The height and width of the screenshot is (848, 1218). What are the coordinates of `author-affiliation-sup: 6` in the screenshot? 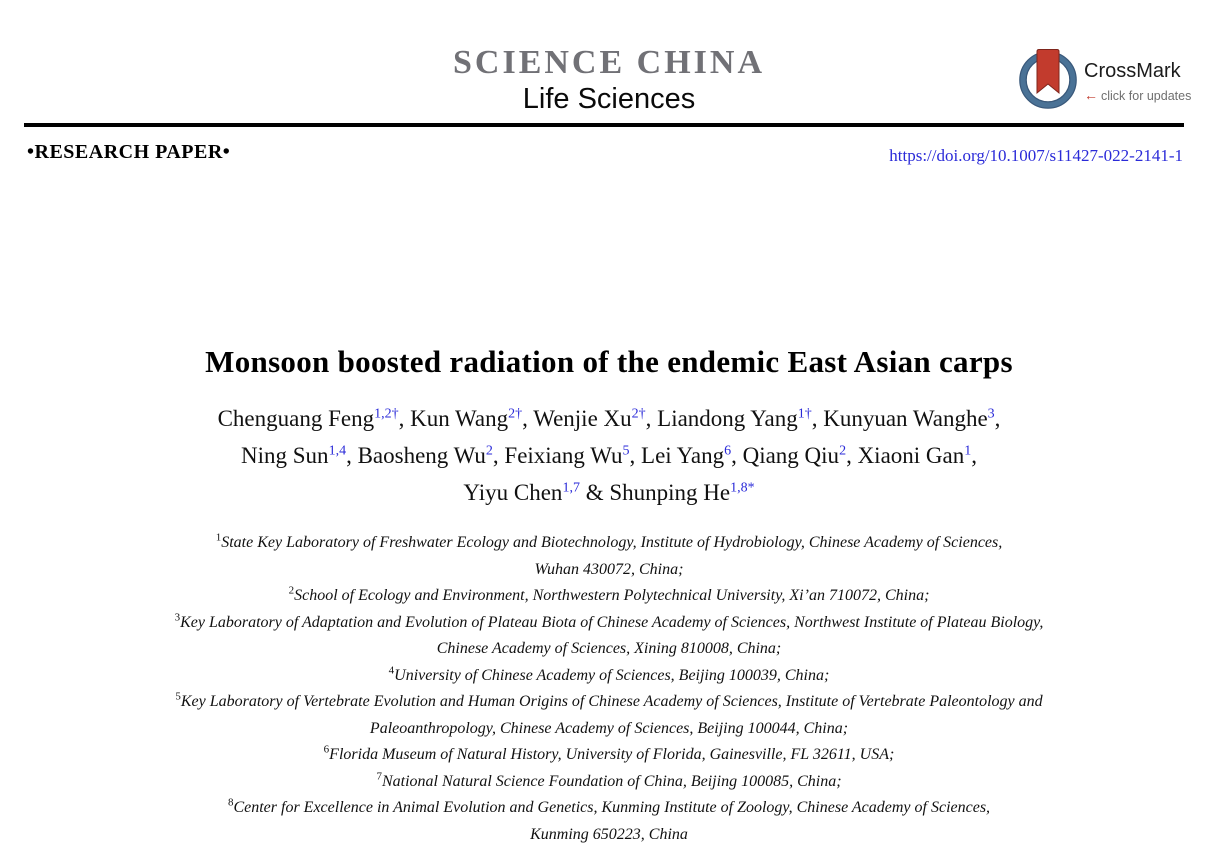 It's located at (728, 451).